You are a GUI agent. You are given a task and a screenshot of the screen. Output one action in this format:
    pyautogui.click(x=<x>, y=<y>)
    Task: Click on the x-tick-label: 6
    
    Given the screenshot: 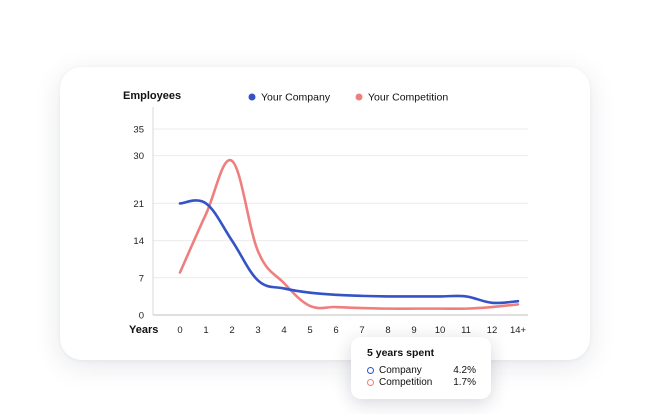 What is the action you would take?
    pyautogui.click(x=335, y=330)
    